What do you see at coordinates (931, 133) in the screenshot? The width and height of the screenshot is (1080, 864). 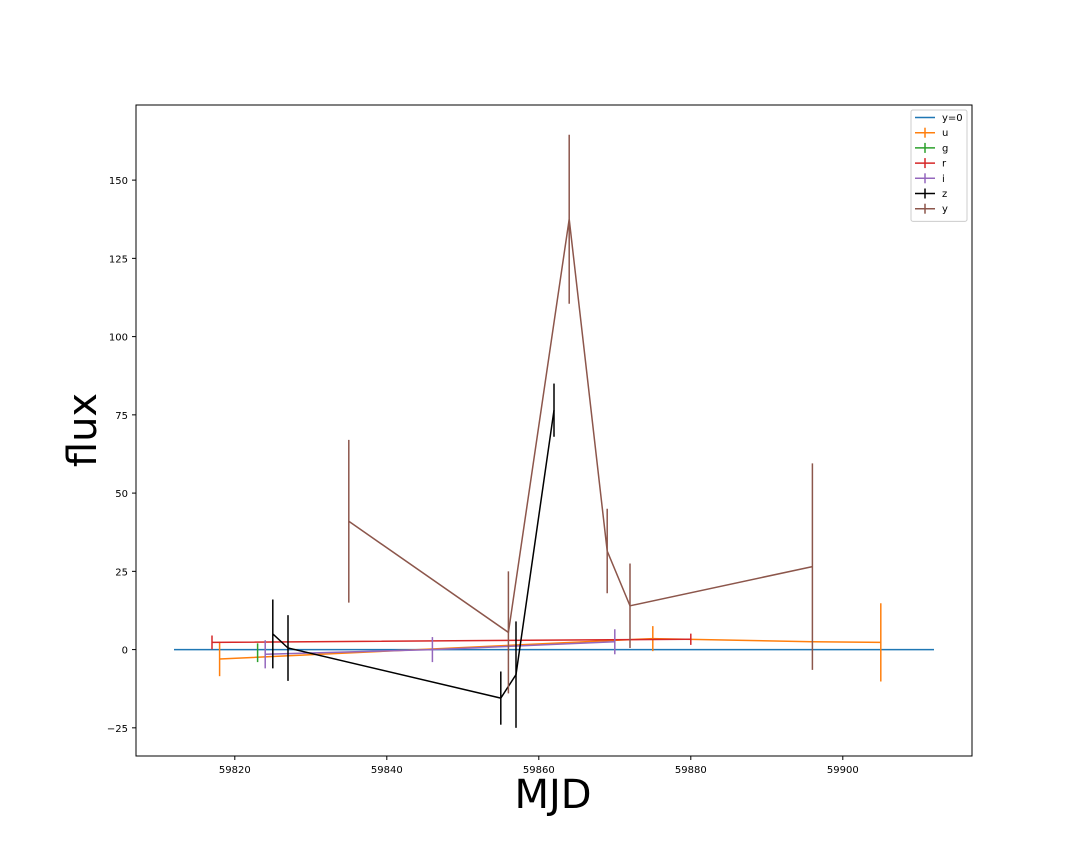 I see `legend-entry-u: u` at bounding box center [931, 133].